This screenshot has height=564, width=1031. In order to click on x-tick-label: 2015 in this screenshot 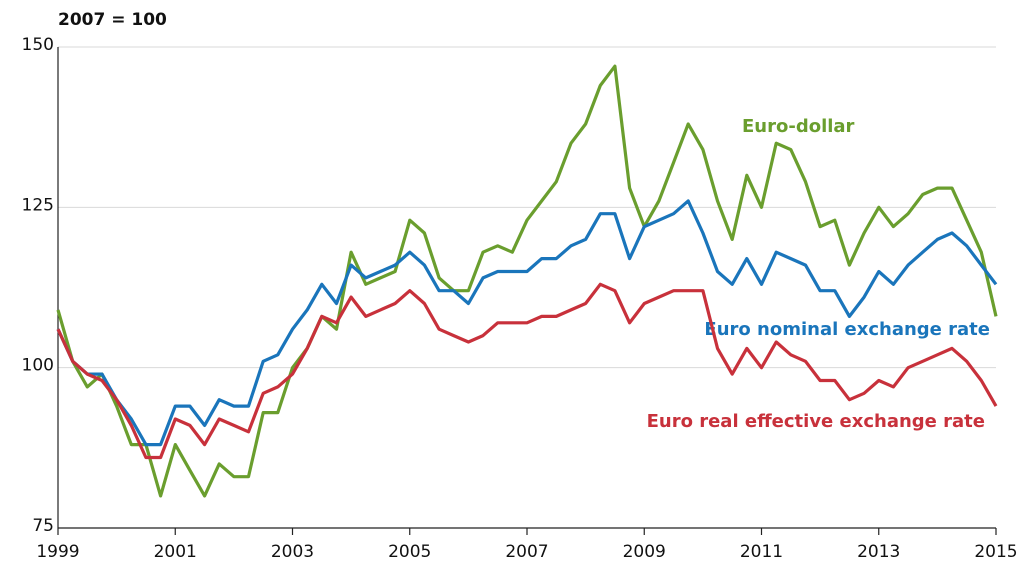, I will do `click(995, 552)`.